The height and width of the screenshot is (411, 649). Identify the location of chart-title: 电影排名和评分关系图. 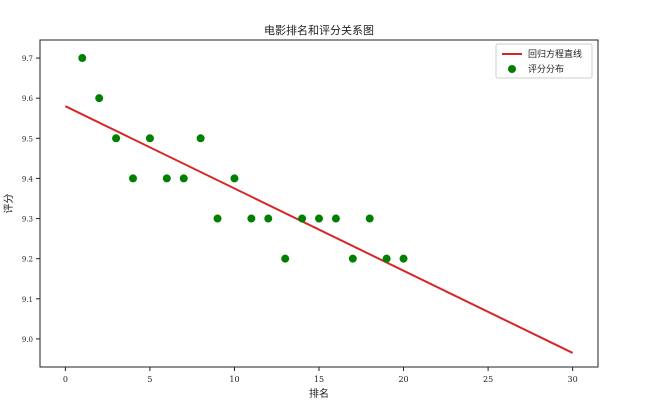
(319, 30).